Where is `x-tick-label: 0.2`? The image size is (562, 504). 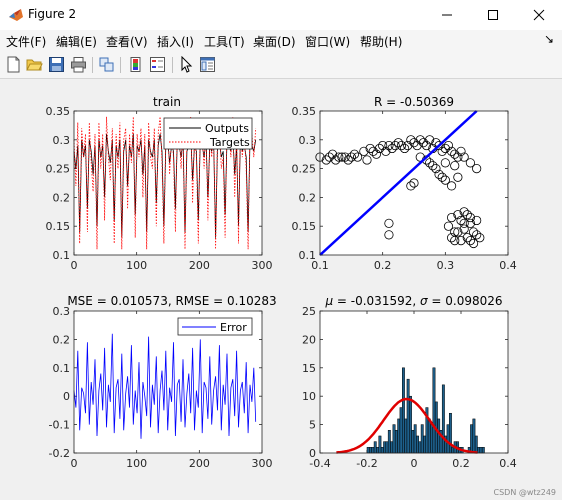
x-tick-label: 0.2 is located at coordinates (461, 463).